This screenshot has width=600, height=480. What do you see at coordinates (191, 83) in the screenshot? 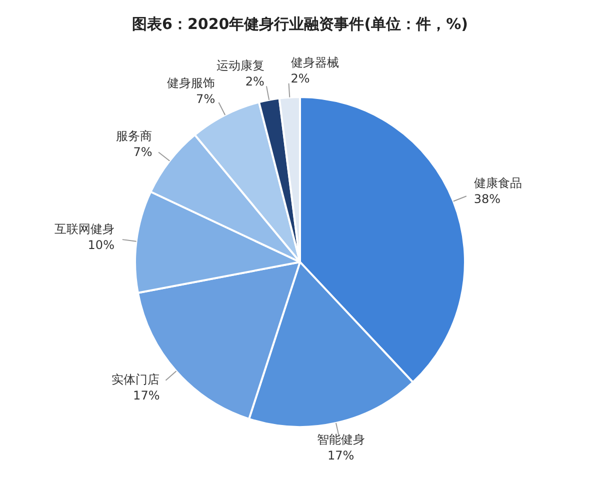
I see `slice-label: 健身服饰` at bounding box center [191, 83].